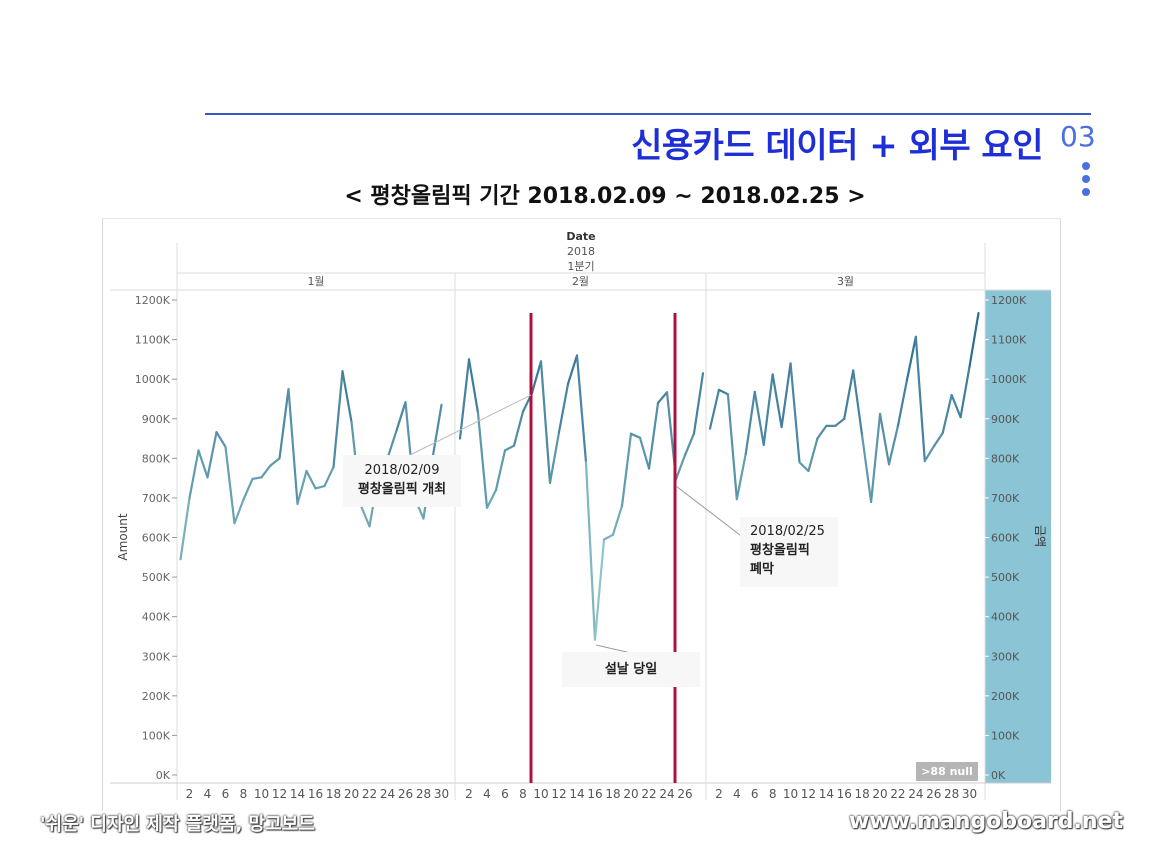 The image size is (1159, 864). What do you see at coordinates (648, 114) in the screenshot?
I see `header-rule` at bounding box center [648, 114].